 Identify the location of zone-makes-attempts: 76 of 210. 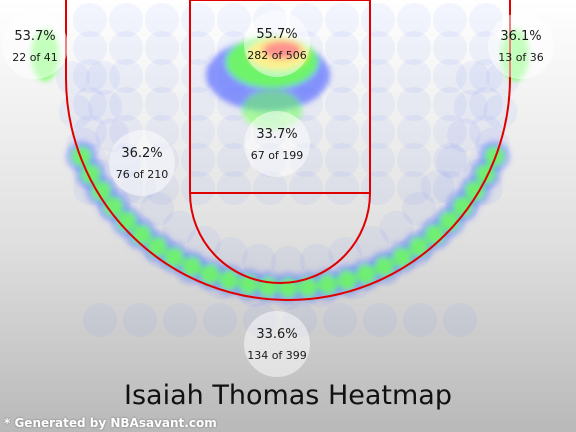
(142, 174).